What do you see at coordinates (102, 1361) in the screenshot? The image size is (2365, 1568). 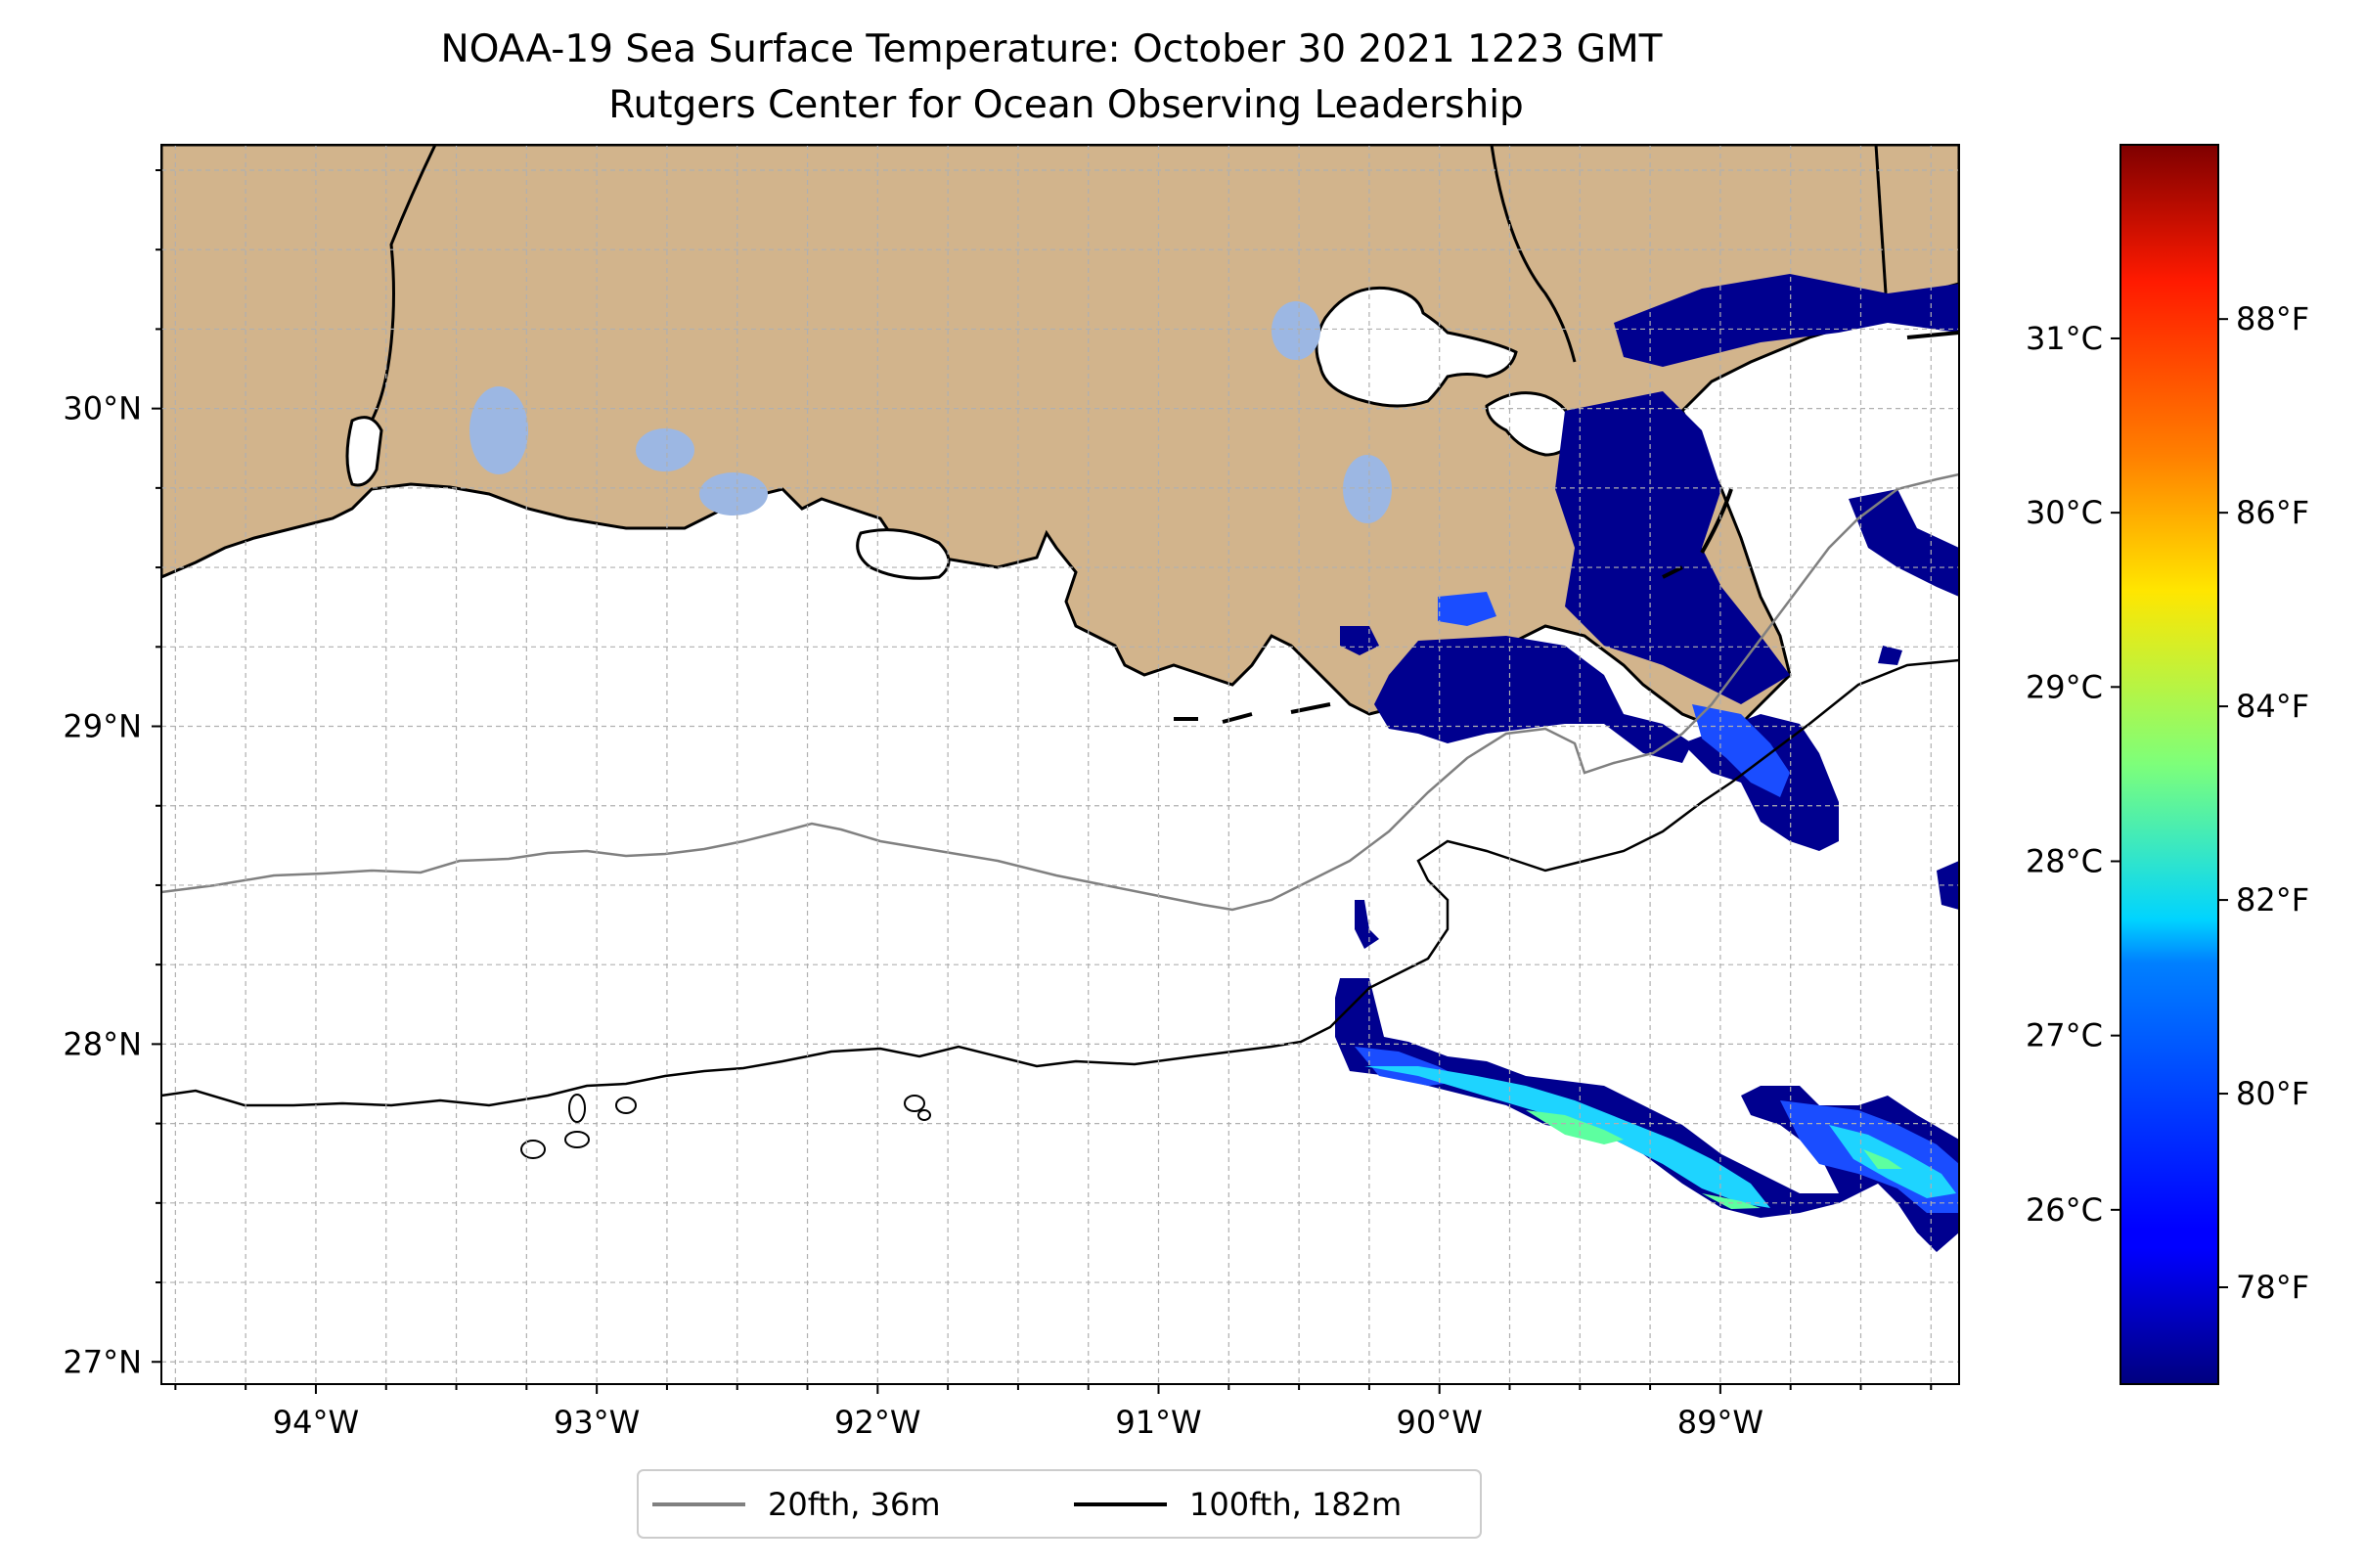 I see `y-tick-label: 27°N` at bounding box center [102, 1361].